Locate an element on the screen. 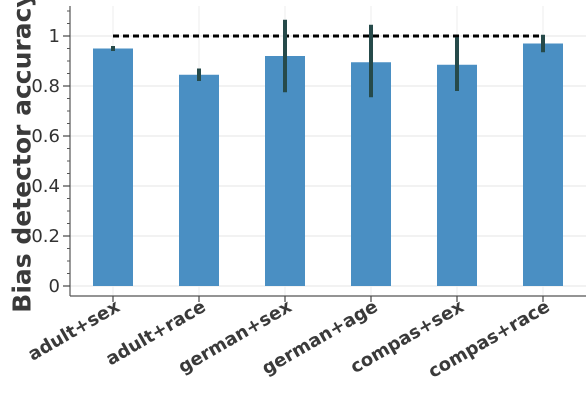 This screenshot has height=402, width=587. bar-german-sex is located at coordinates (285, 171).